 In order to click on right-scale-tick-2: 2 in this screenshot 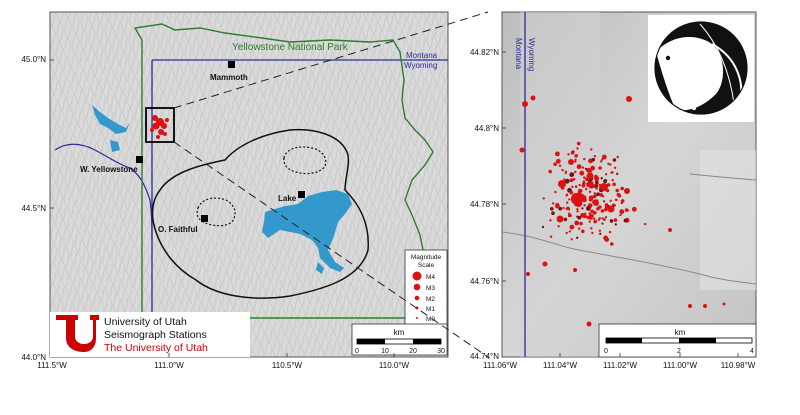, I will do `click(679, 351)`.